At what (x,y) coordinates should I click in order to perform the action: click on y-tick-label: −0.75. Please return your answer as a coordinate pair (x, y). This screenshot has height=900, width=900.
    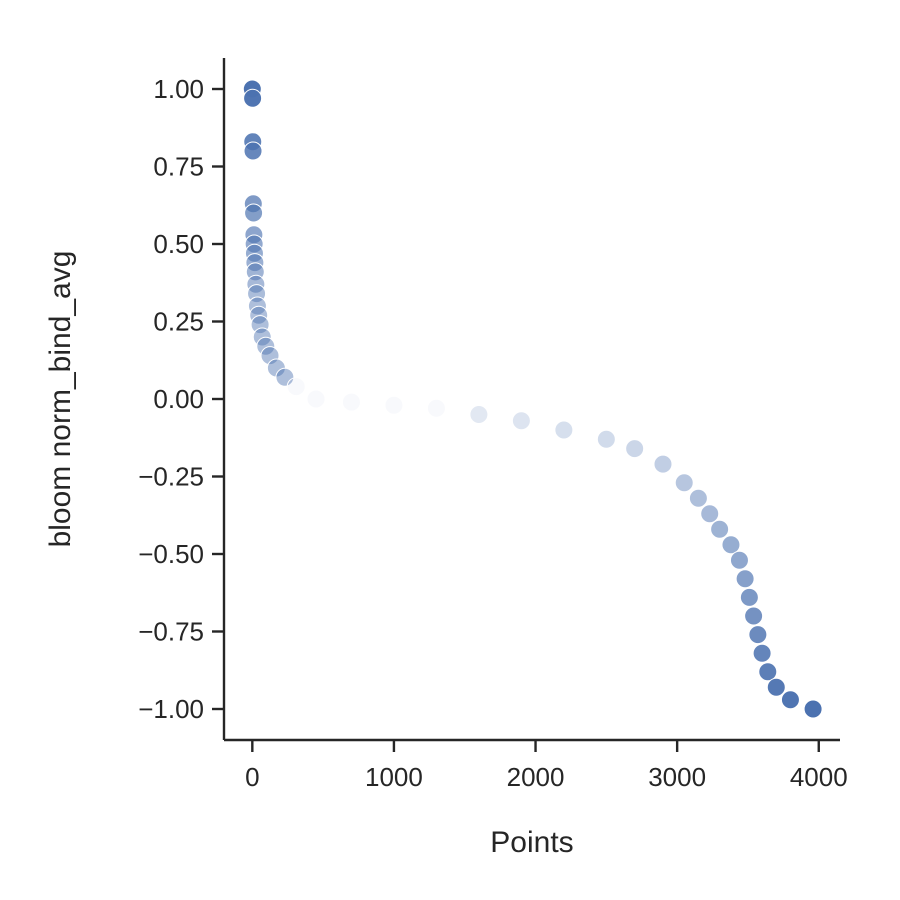
    Looking at the image, I should click on (171, 632).